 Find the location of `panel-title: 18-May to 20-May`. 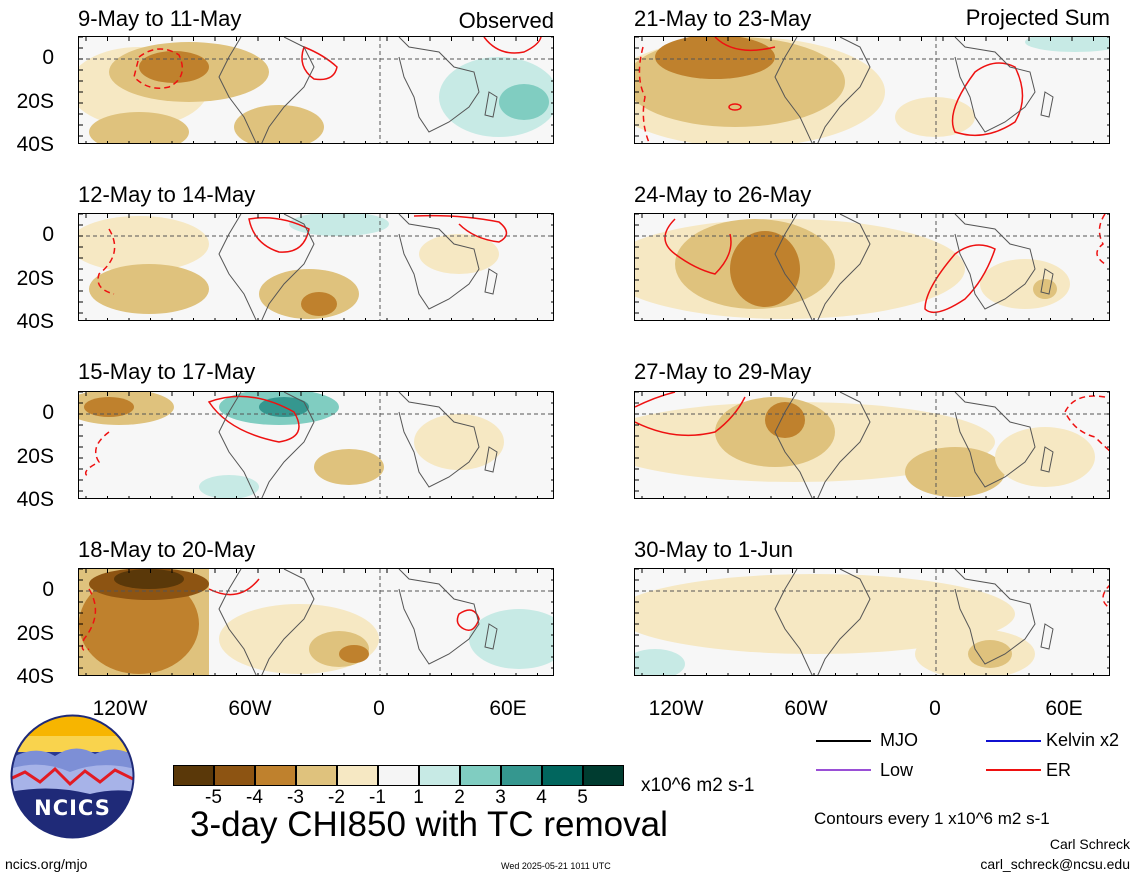

panel-title: 18-May to 20-May is located at coordinates (167, 549).